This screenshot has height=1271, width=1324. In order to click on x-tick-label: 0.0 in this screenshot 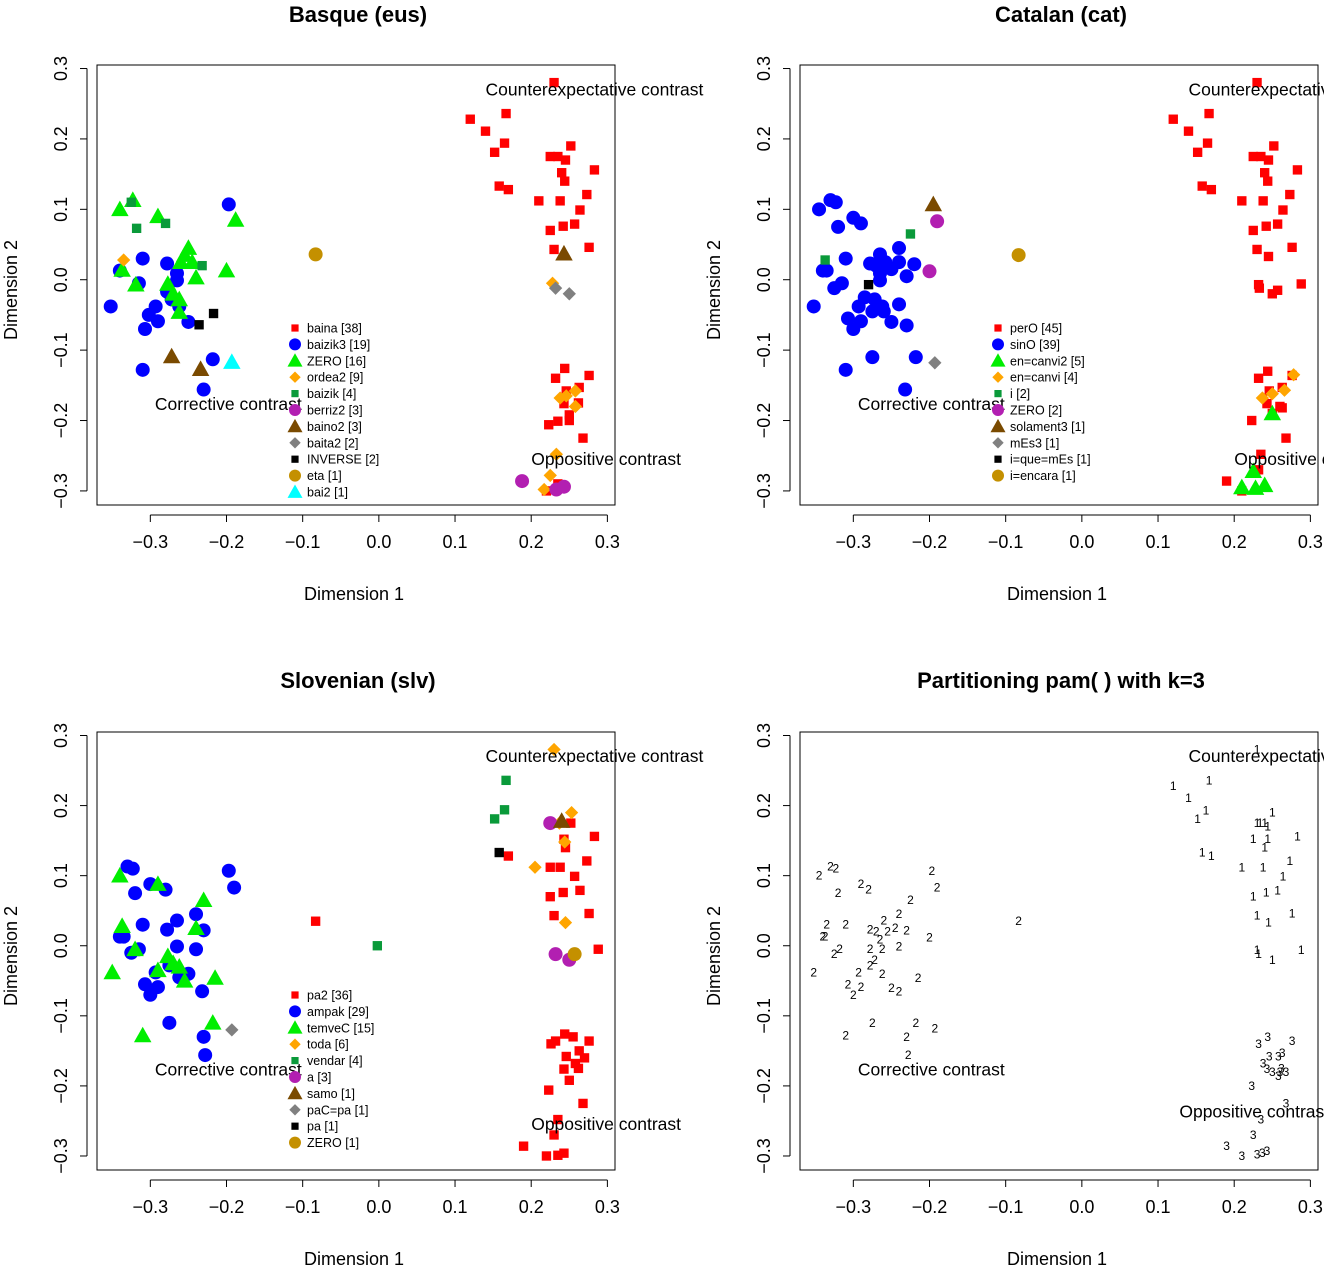, I will do `click(378, 1207)`.